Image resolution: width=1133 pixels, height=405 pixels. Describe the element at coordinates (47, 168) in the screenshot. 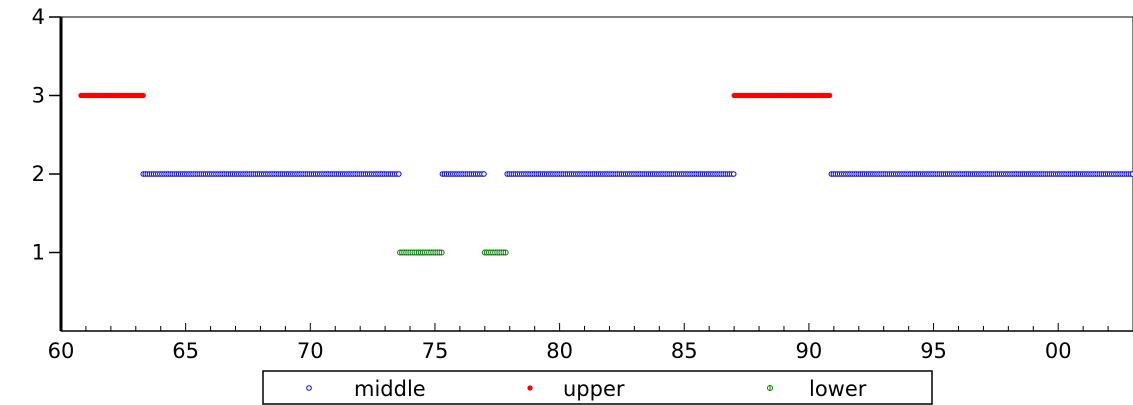

I see `y-axis: 1 2 3 4` at that location.